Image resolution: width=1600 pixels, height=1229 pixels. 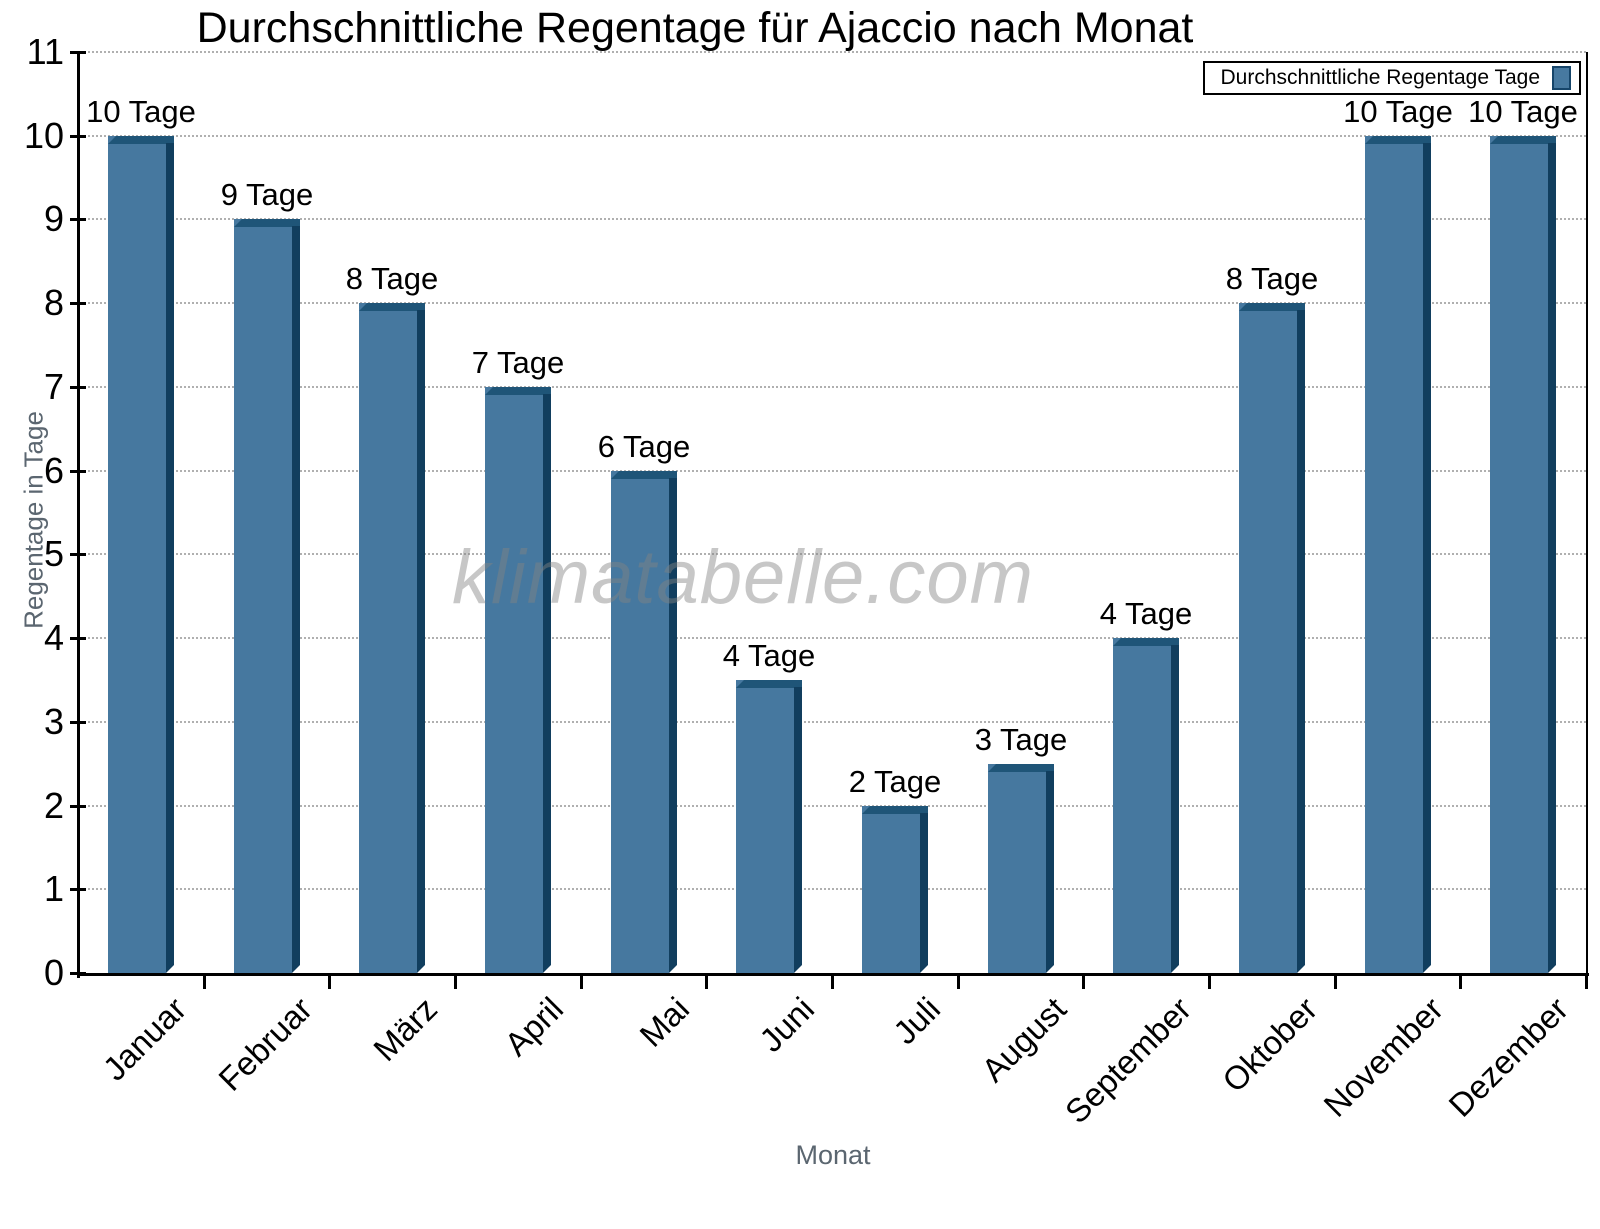 I want to click on bar-value-label: 2 Tage, so click(x=895, y=781).